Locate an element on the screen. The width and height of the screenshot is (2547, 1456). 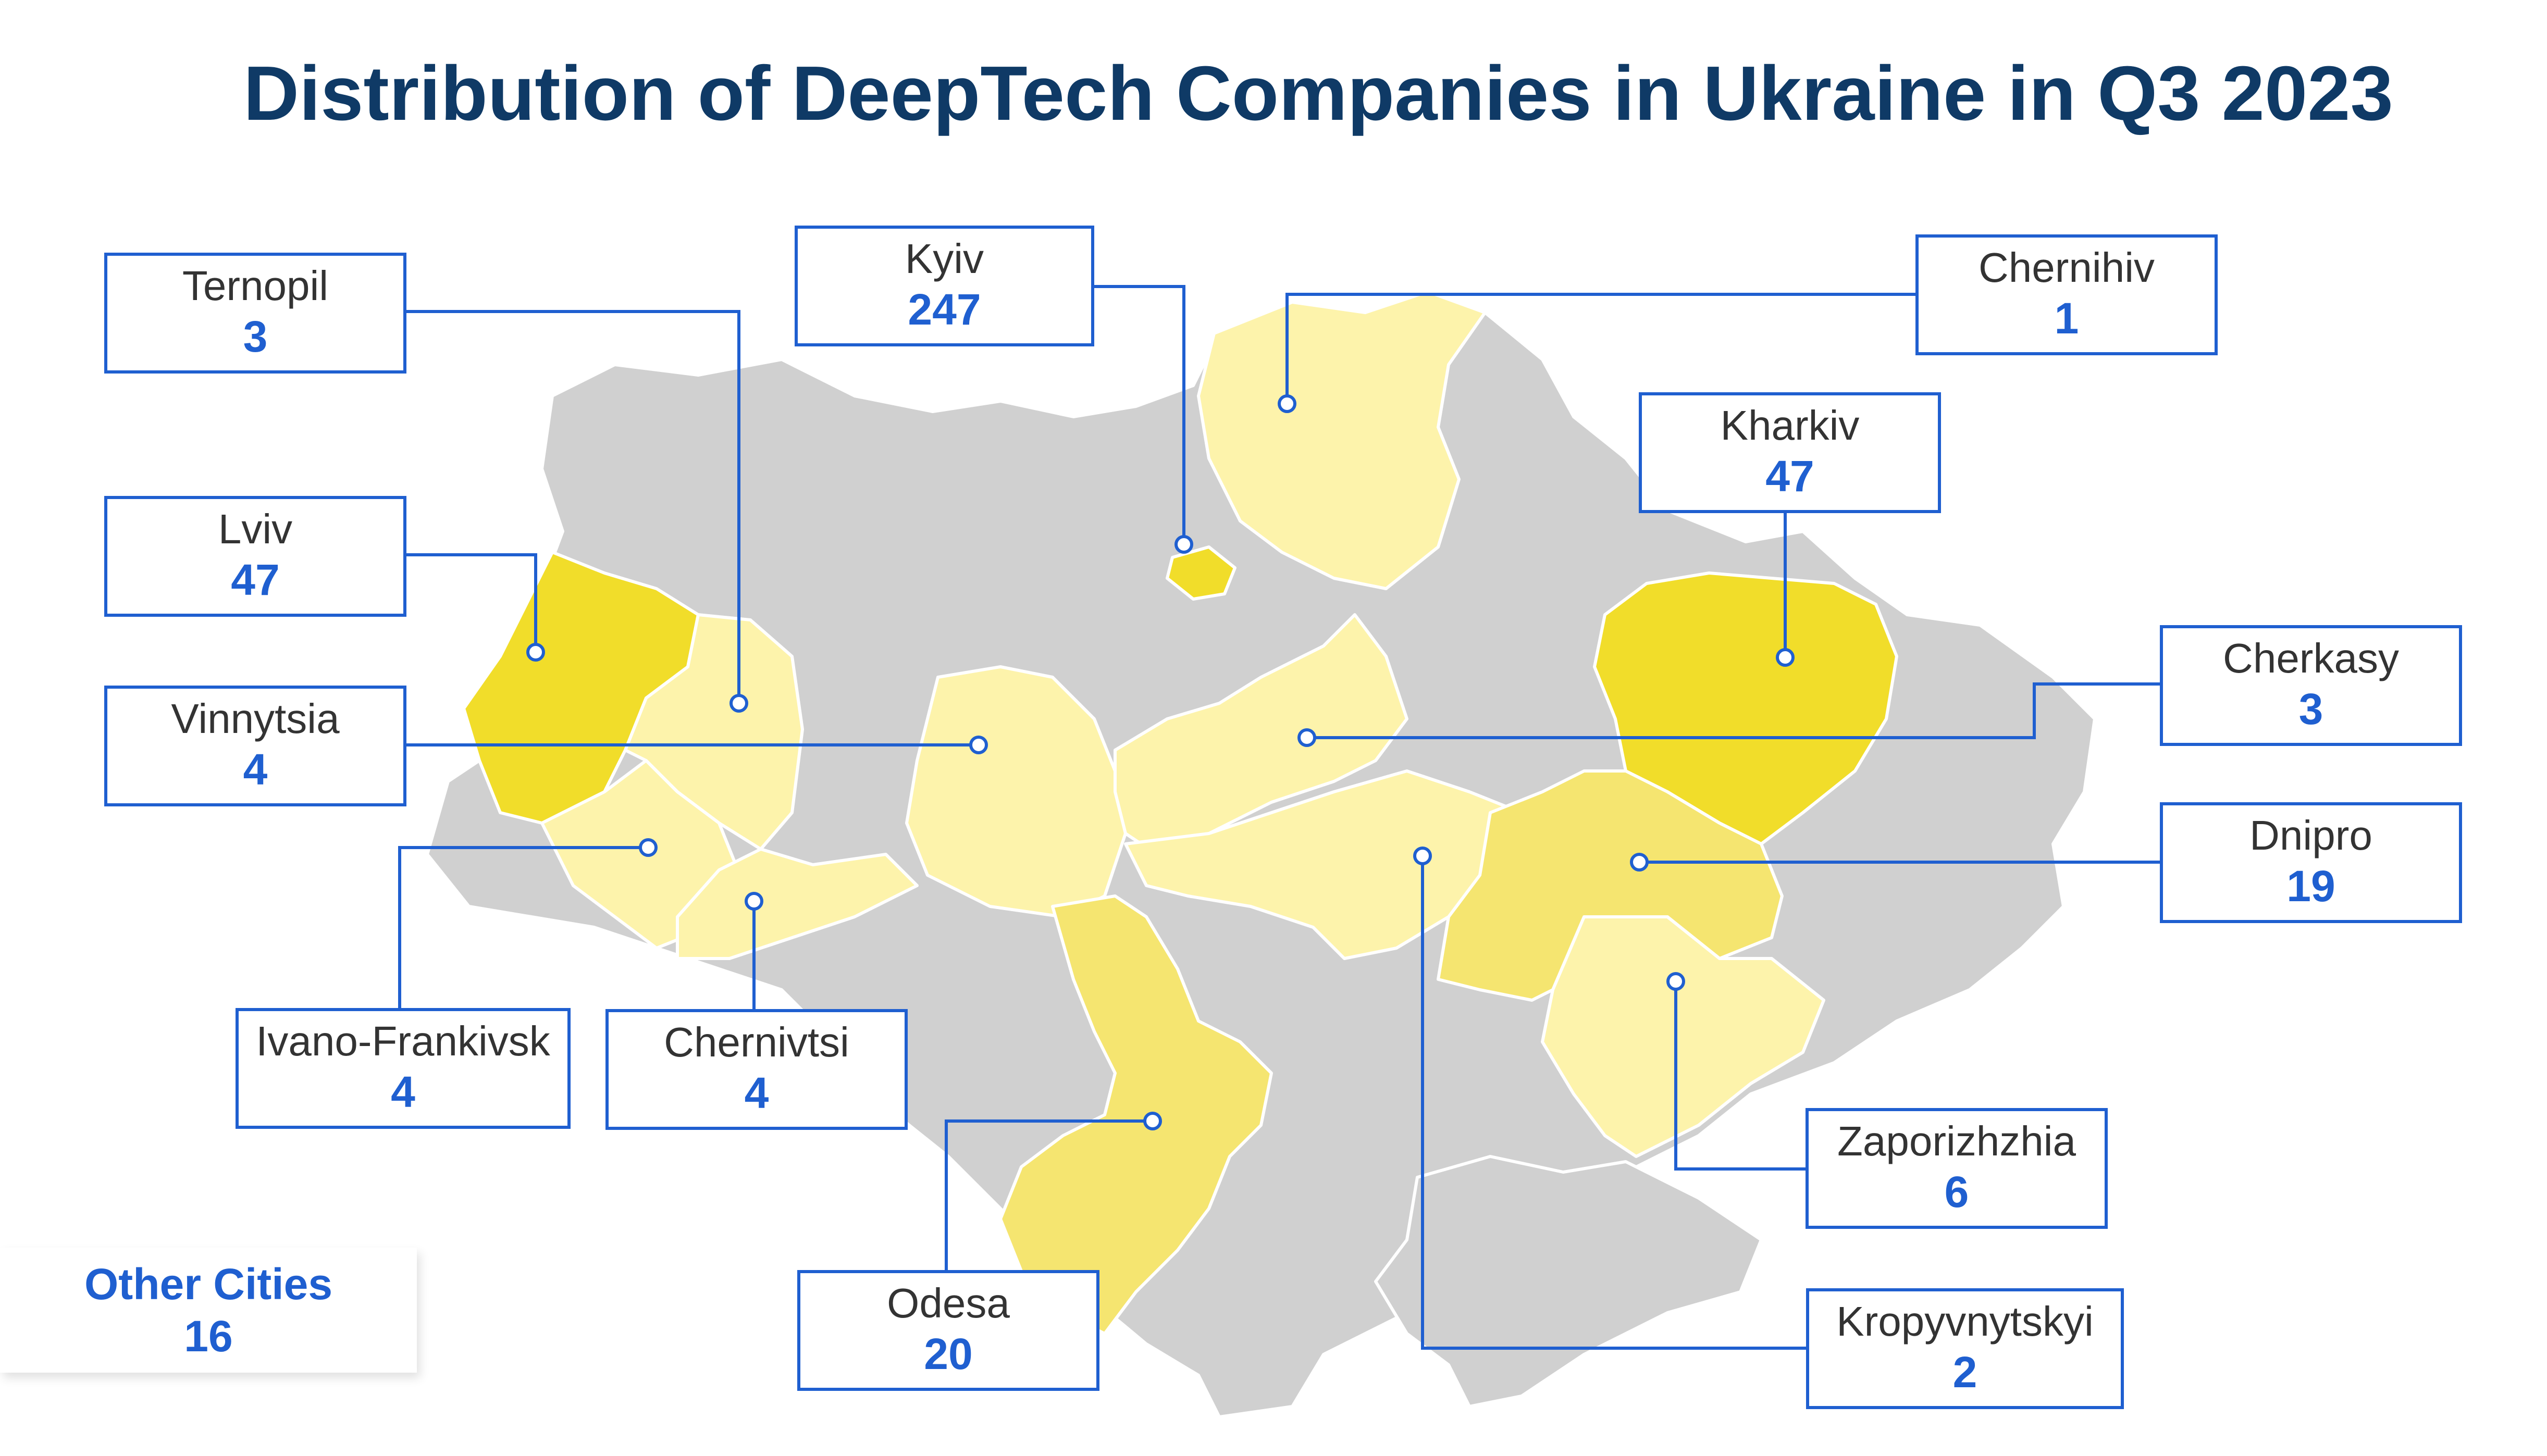
marker-cherkasy is located at coordinates (1306, 737).